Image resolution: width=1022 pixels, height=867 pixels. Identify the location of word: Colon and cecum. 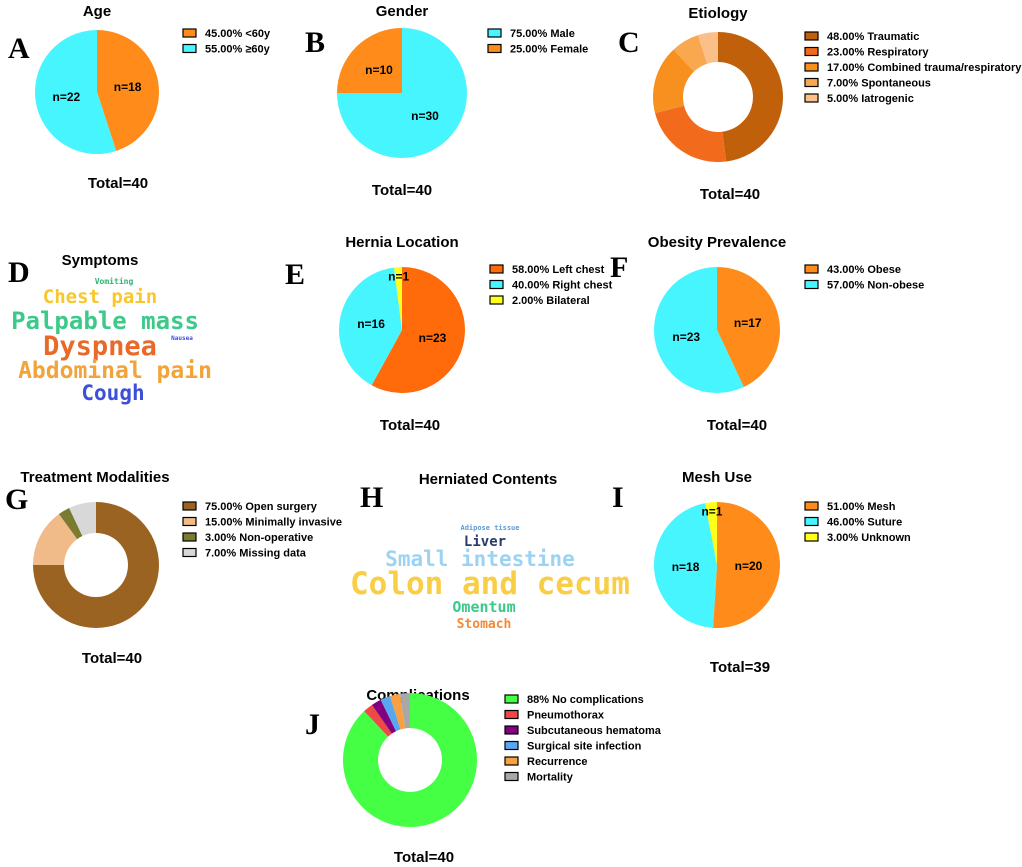
(490, 584).